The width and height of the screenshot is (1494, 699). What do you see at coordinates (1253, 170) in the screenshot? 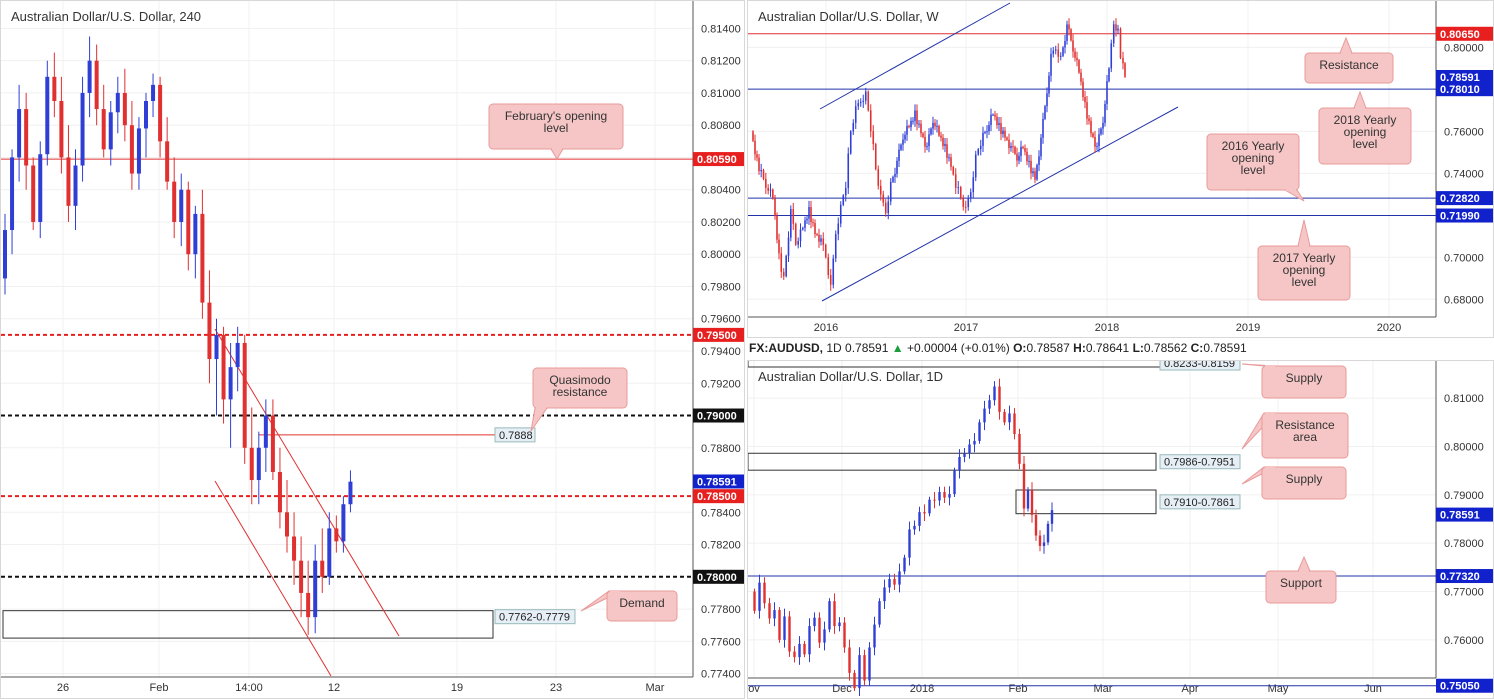
I see `yearly-2016-callout-text: level` at bounding box center [1253, 170].